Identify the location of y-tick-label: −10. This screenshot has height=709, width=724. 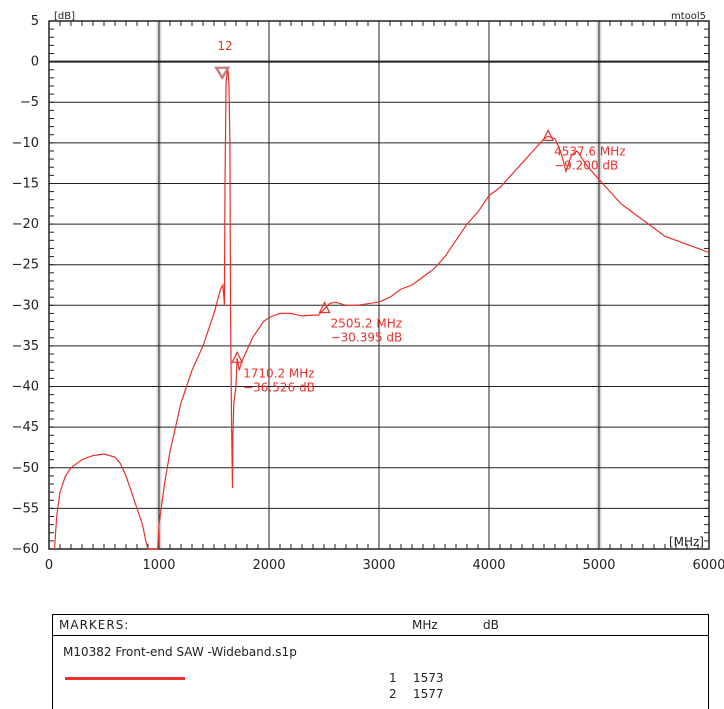
(25, 143).